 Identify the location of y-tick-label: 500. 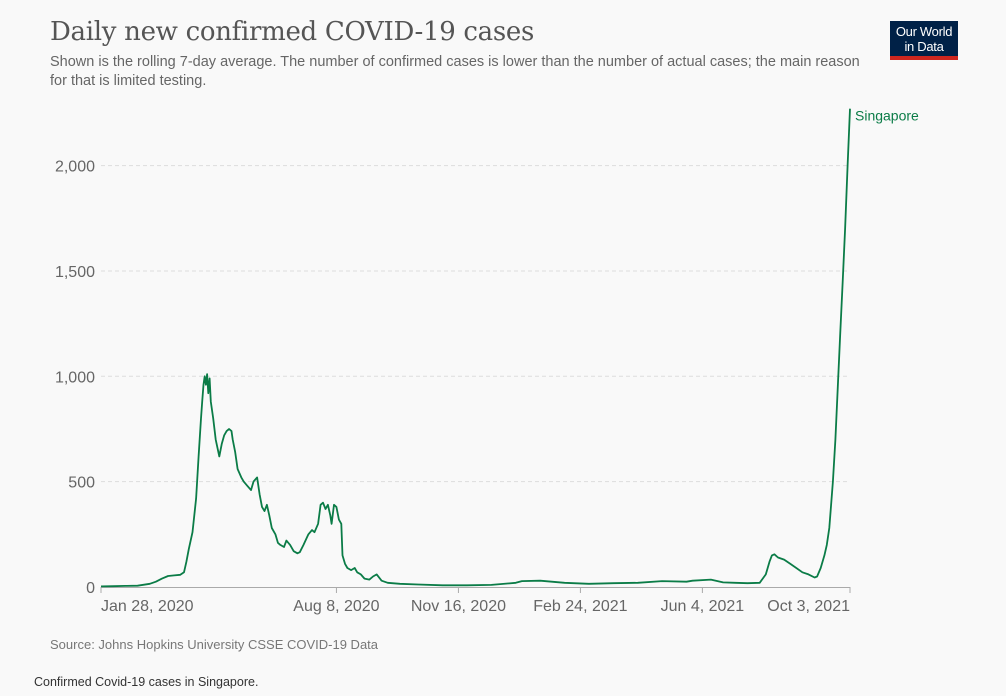
(81, 483).